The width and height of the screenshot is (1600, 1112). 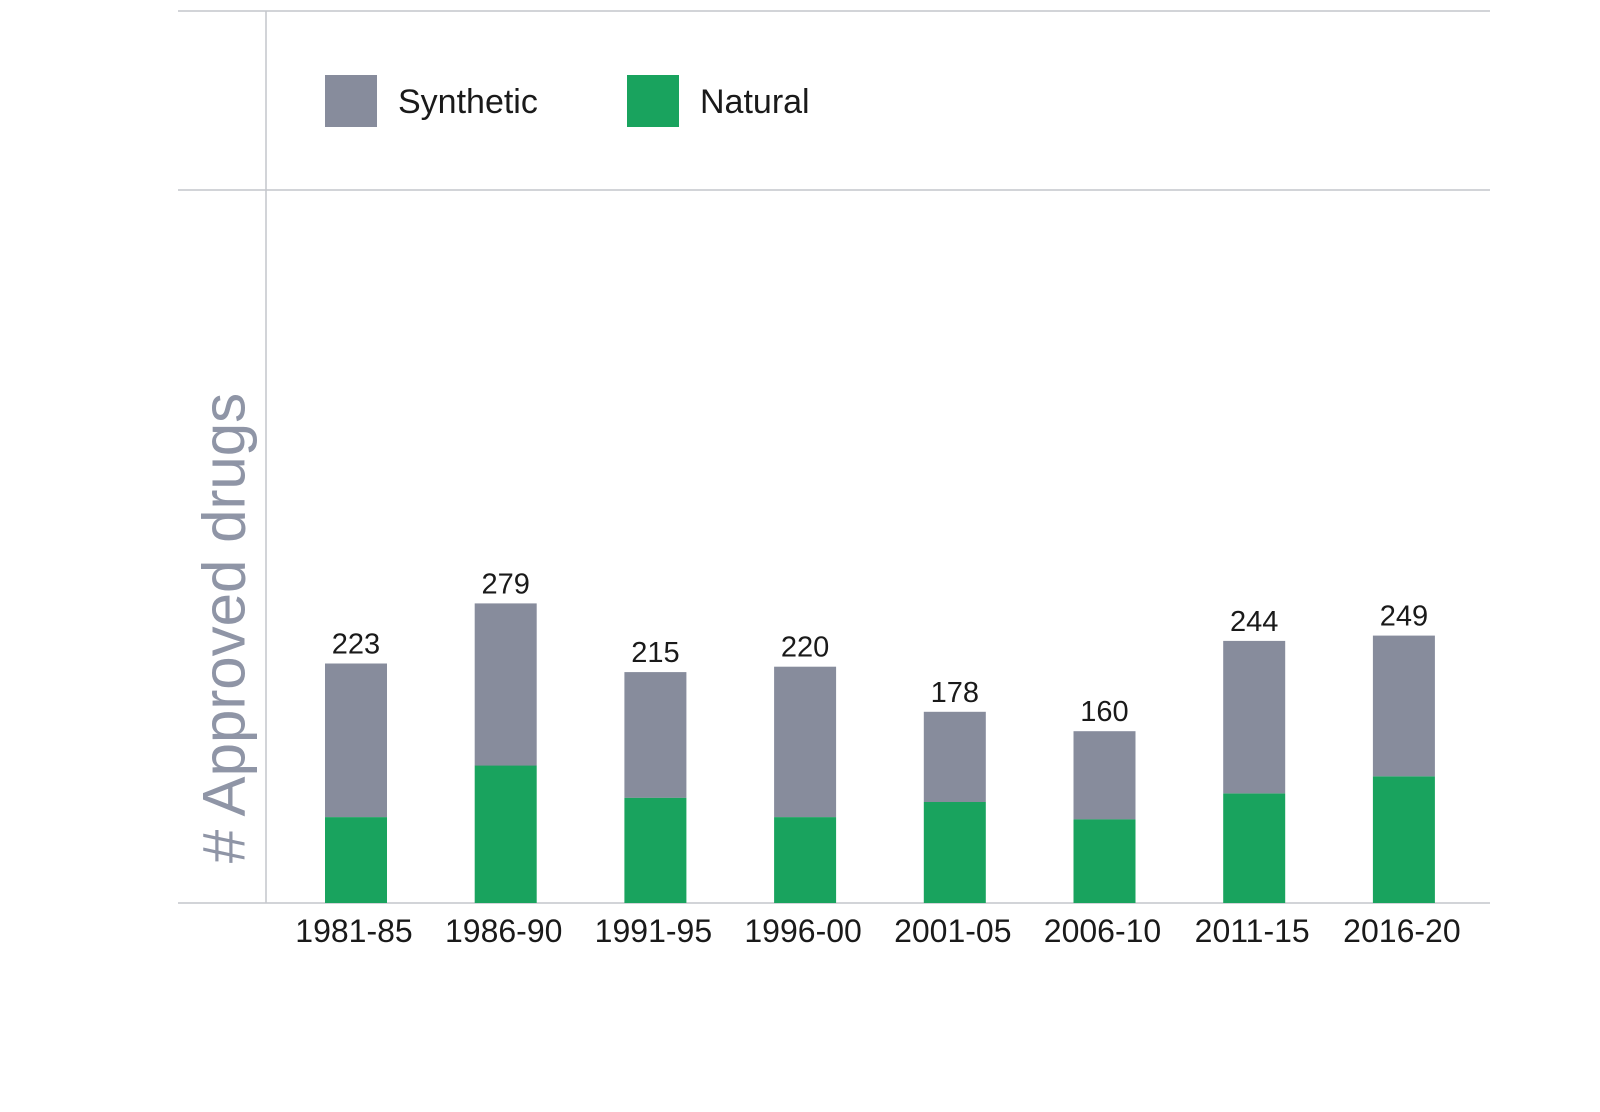 I want to click on total-label-2006-10: 160, so click(x=1104, y=712).